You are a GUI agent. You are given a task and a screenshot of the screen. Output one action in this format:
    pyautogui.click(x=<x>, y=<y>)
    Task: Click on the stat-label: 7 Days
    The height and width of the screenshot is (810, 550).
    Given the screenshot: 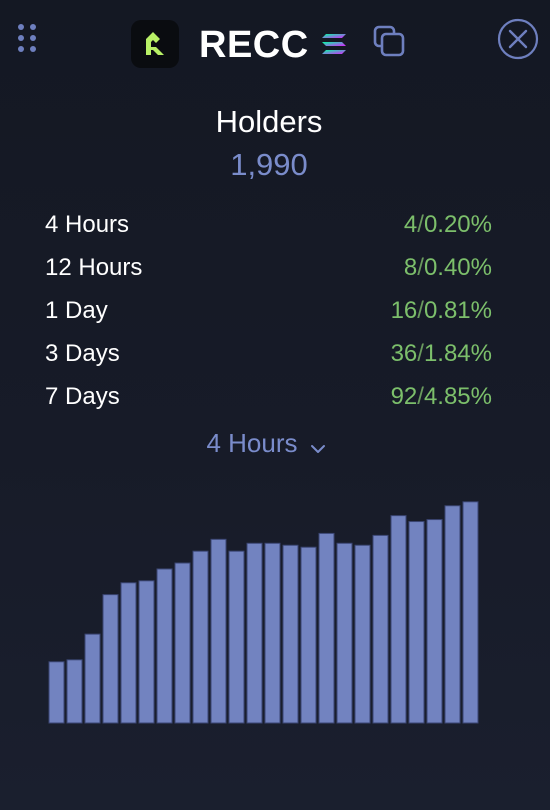 What is the action you would take?
    pyautogui.click(x=82, y=396)
    